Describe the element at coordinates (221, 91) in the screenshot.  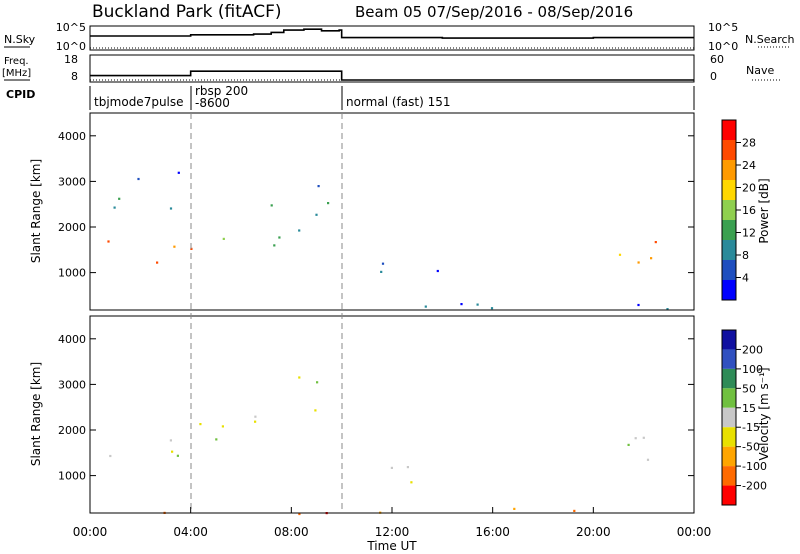
I see `cpid-segment-2: rbsp 200` at that location.